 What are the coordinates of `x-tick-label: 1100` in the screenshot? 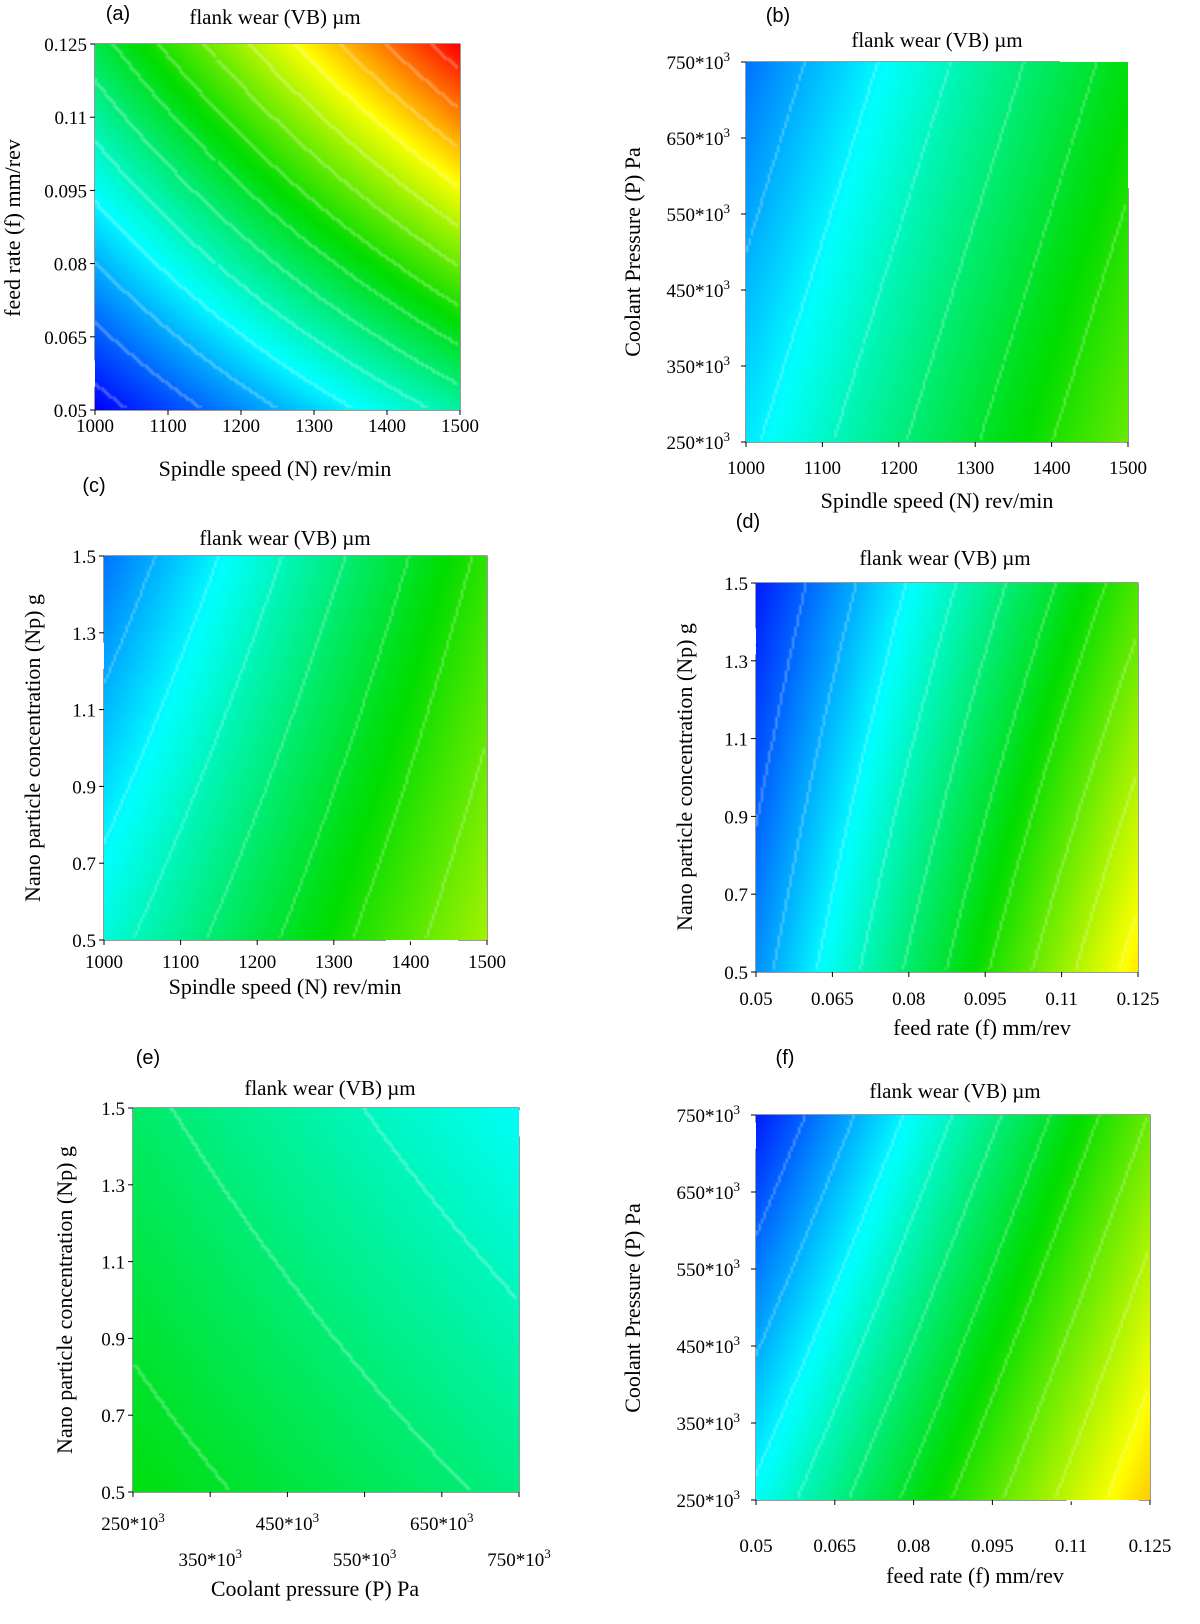 It's located at (167, 426).